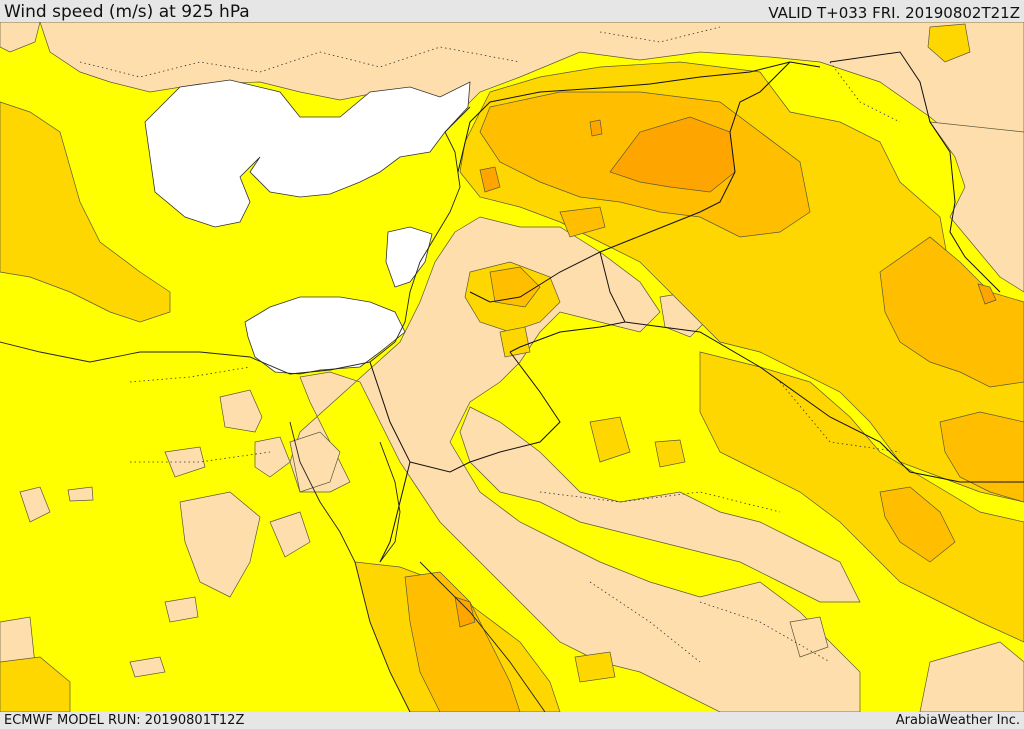  What do you see at coordinates (307, 227) in the screenshot?
I see `sea-masked` at bounding box center [307, 227].